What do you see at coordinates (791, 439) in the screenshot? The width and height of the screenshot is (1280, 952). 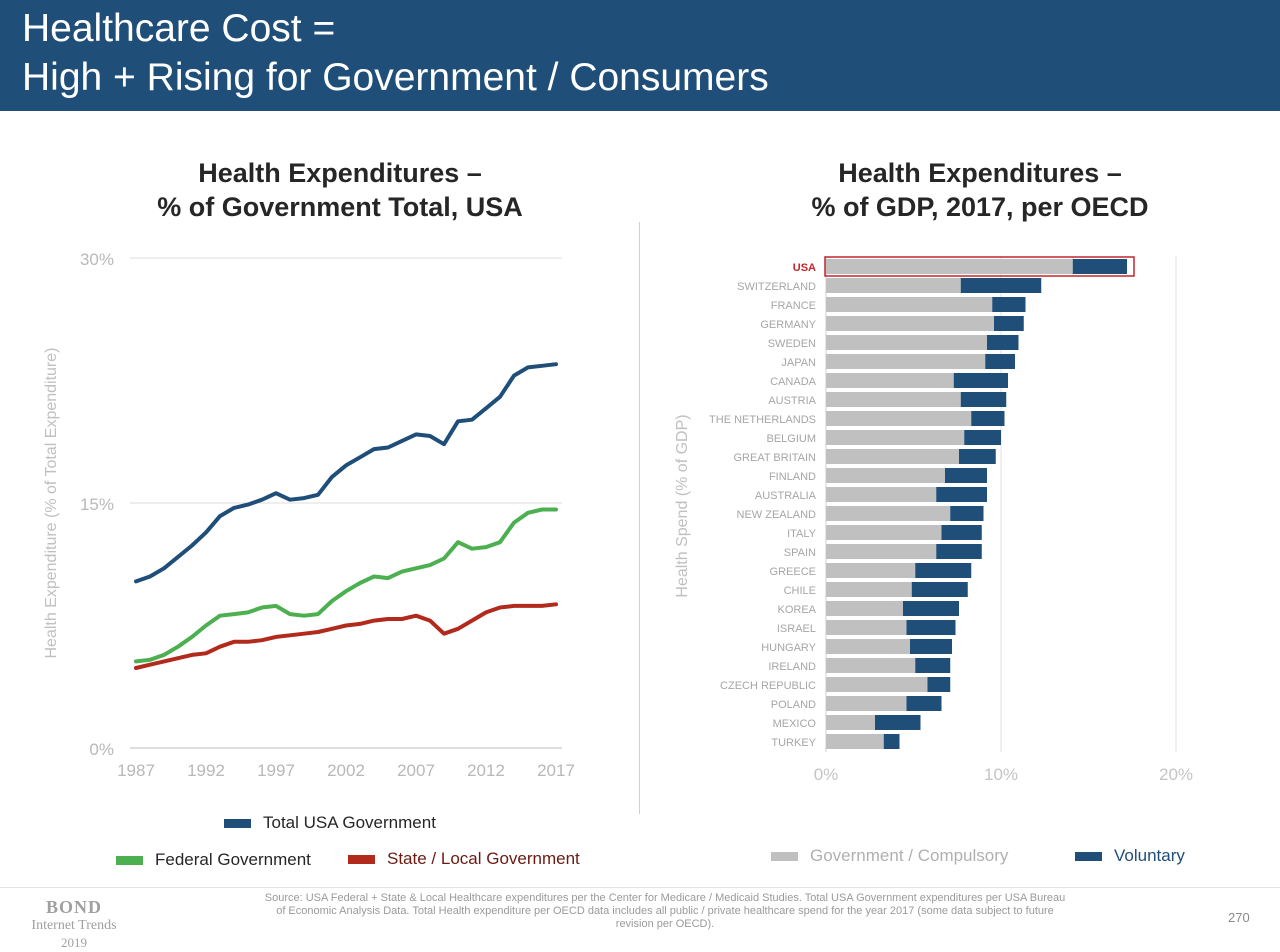 I see `category-label: BELGIUM` at bounding box center [791, 439].